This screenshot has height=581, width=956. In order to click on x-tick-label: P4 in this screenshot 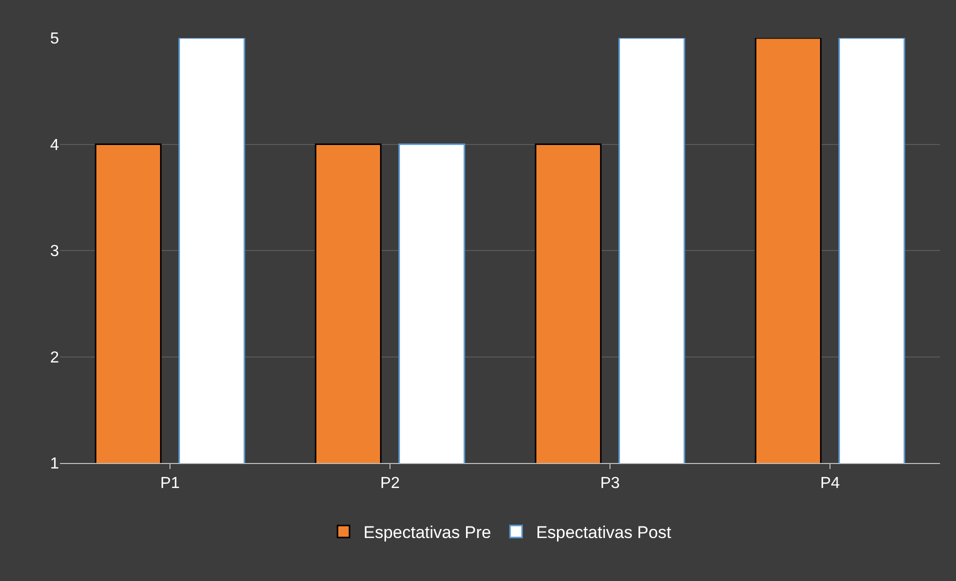, I will do `click(830, 483)`.